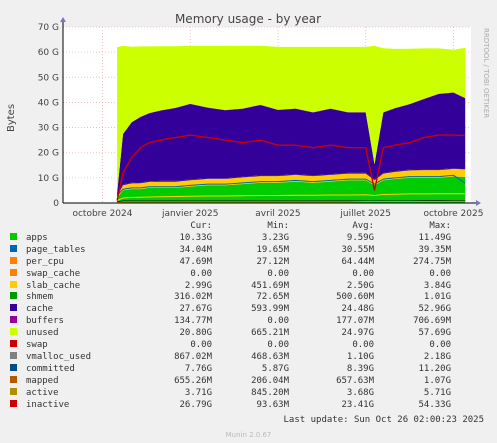 The height and width of the screenshot is (443, 497). Describe the element at coordinates (11, 118) in the screenshot. I see `y-axis-label: Bytes` at that location.